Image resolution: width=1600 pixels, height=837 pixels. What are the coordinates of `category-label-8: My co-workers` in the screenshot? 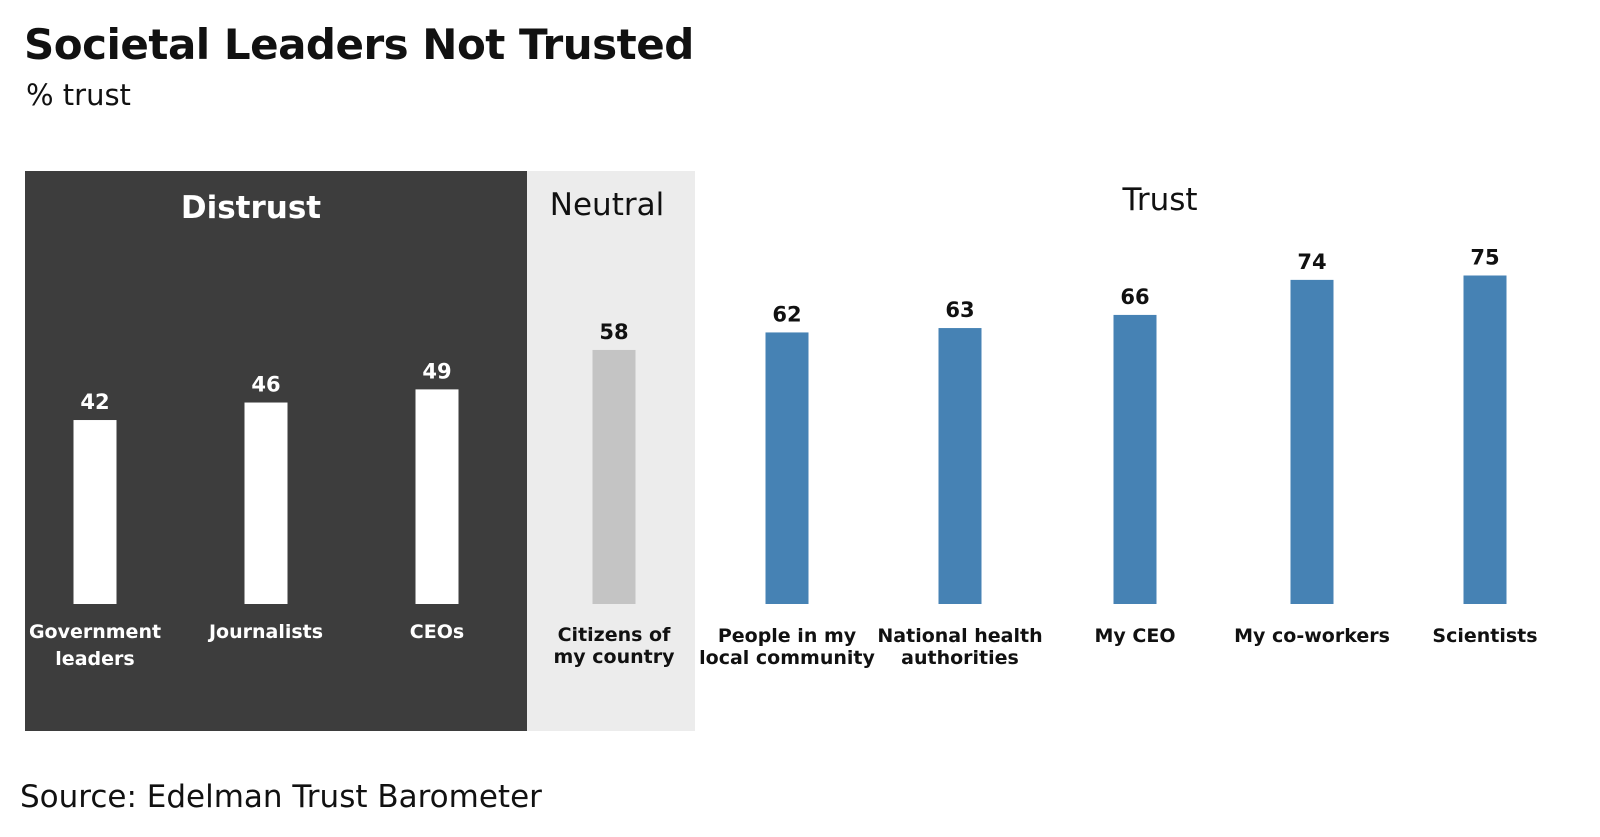 It's located at (1312, 636).